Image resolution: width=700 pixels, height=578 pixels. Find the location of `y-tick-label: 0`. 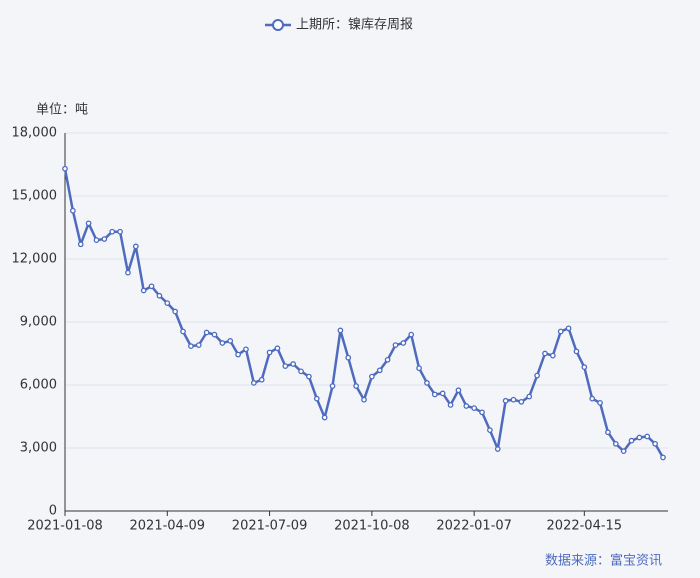

y-tick-label: 0 is located at coordinates (53, 511).